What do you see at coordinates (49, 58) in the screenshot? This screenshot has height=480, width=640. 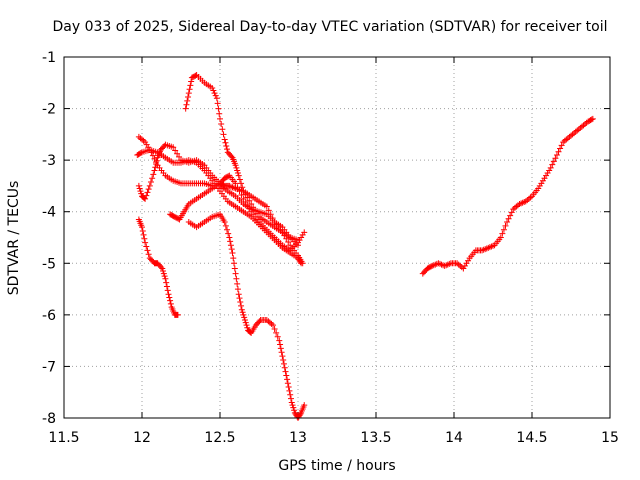 I see `y-tick-label: -1` at bounding box center [49, 58].